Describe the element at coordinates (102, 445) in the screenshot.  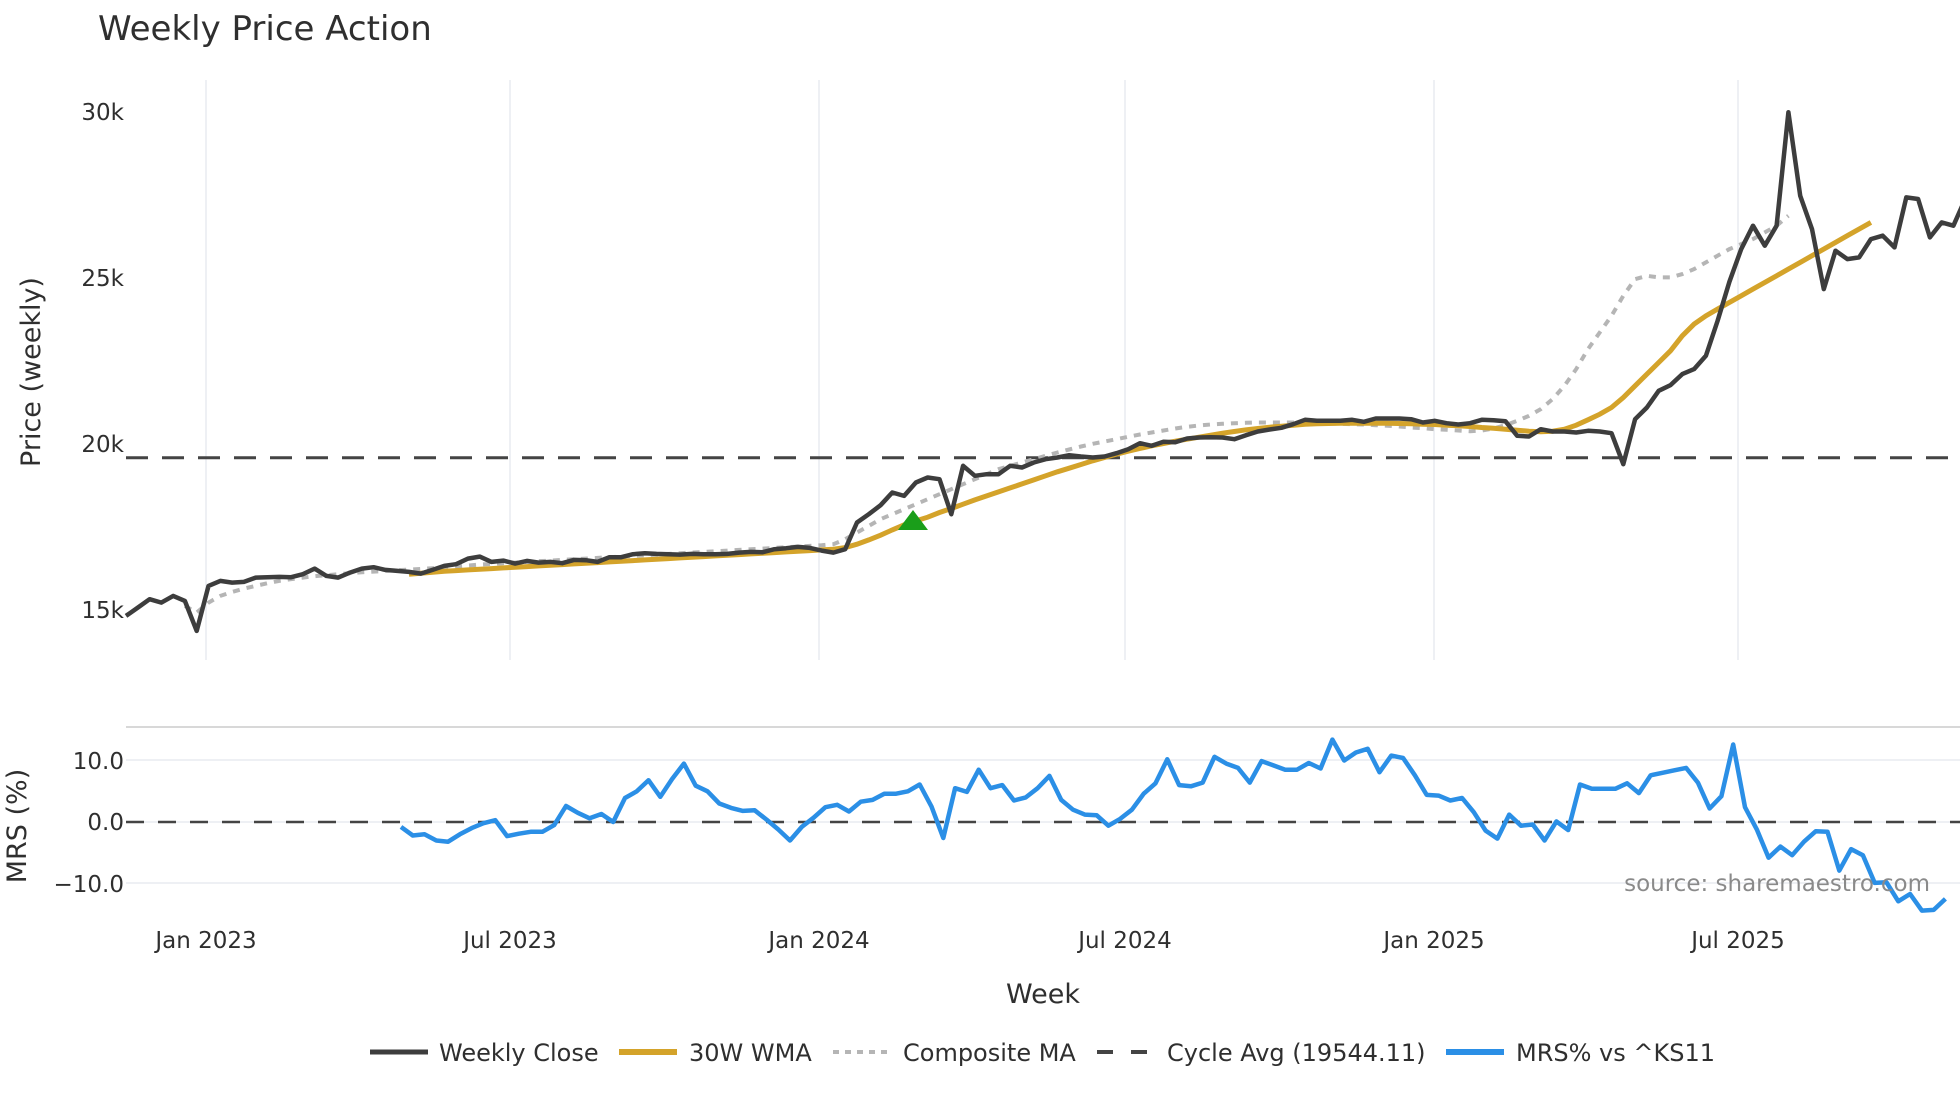
I see `price-tick-20k: 20k` at that location.